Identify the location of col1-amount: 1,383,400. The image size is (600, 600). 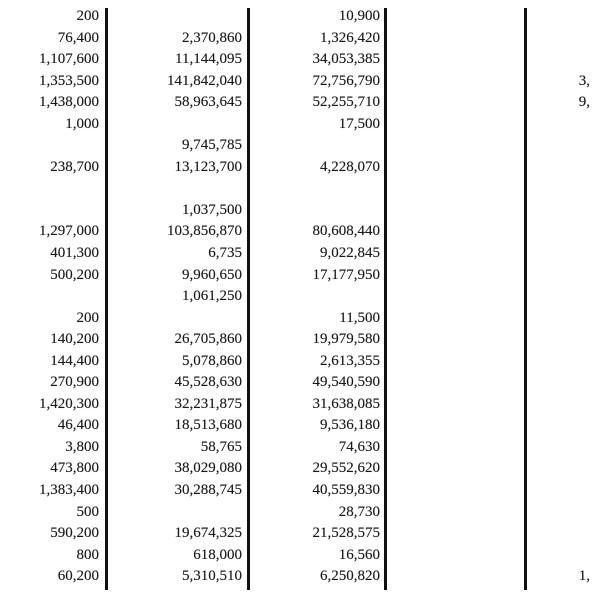
(69, 490).